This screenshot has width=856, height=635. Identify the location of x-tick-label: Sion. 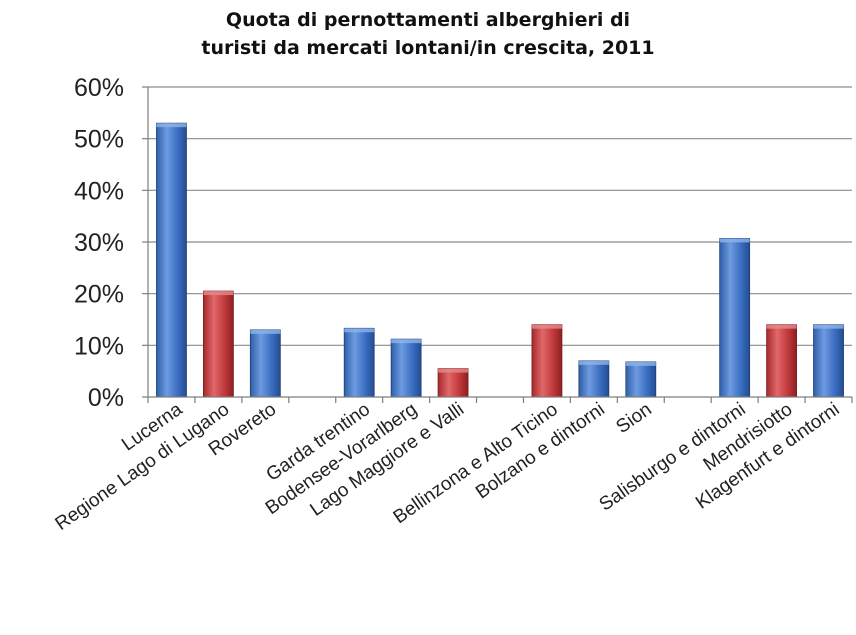
(633, 418).